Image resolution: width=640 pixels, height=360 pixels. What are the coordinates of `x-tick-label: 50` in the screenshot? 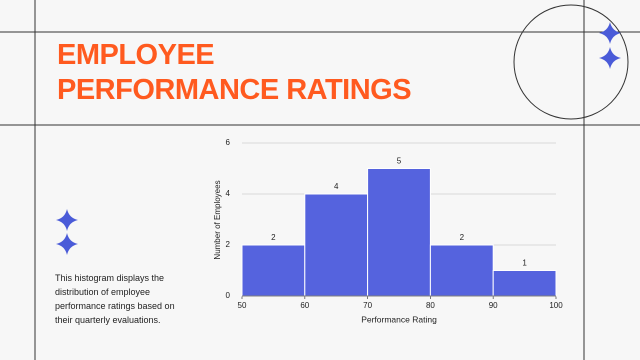 It's located at (242, 305).